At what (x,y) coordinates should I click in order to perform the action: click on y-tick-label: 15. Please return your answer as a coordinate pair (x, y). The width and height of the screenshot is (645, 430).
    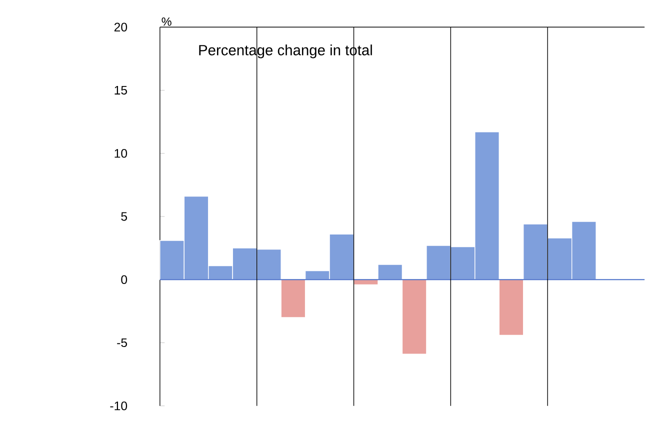
    Looking at the image, I should click on (121, 90).